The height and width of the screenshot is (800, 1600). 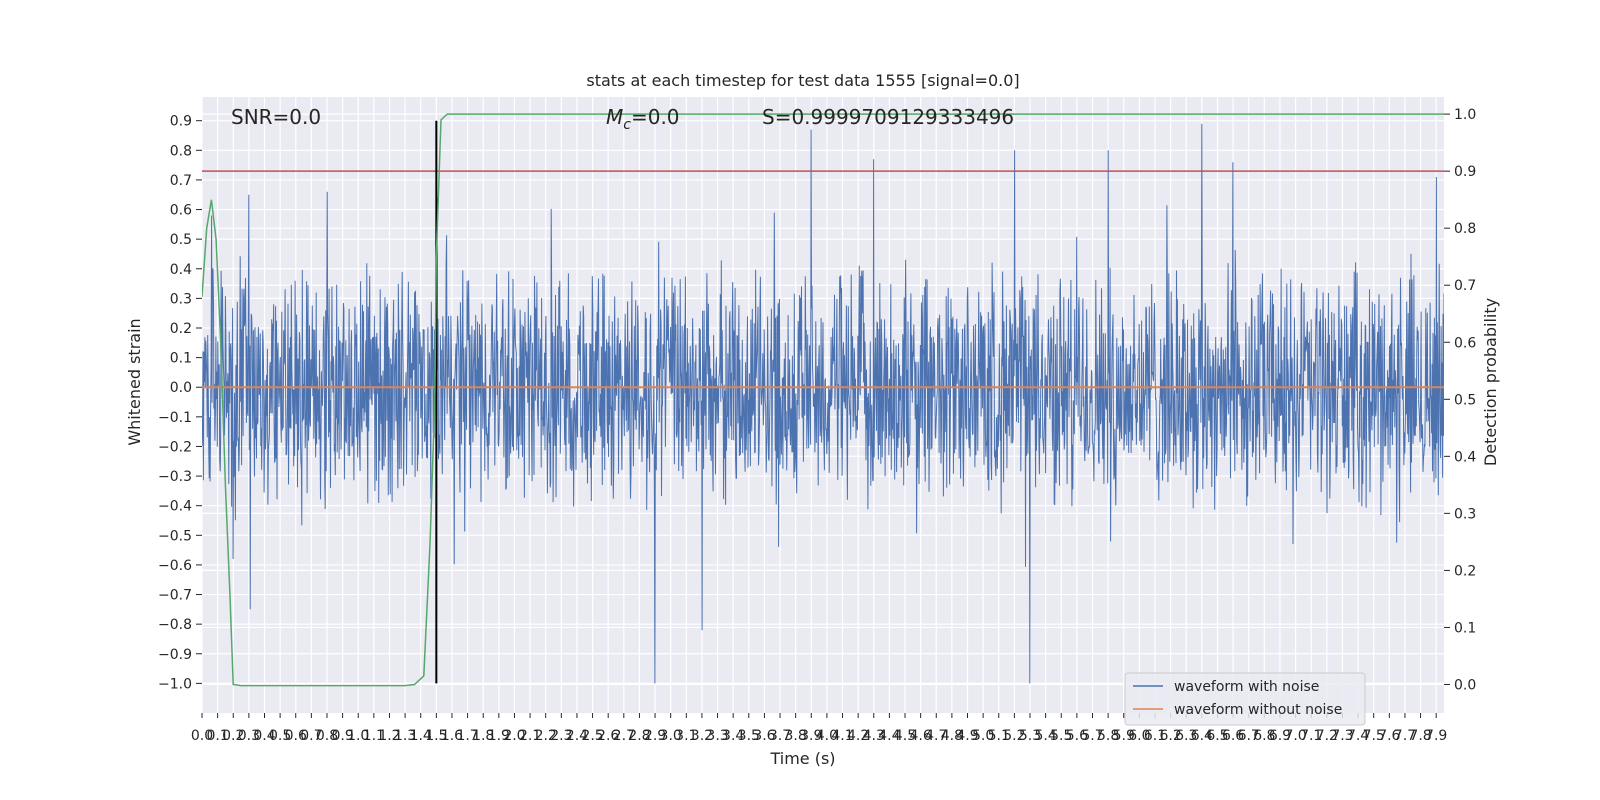 I want to click on x-axis-label: Time (s), so click(x=802, y=758).